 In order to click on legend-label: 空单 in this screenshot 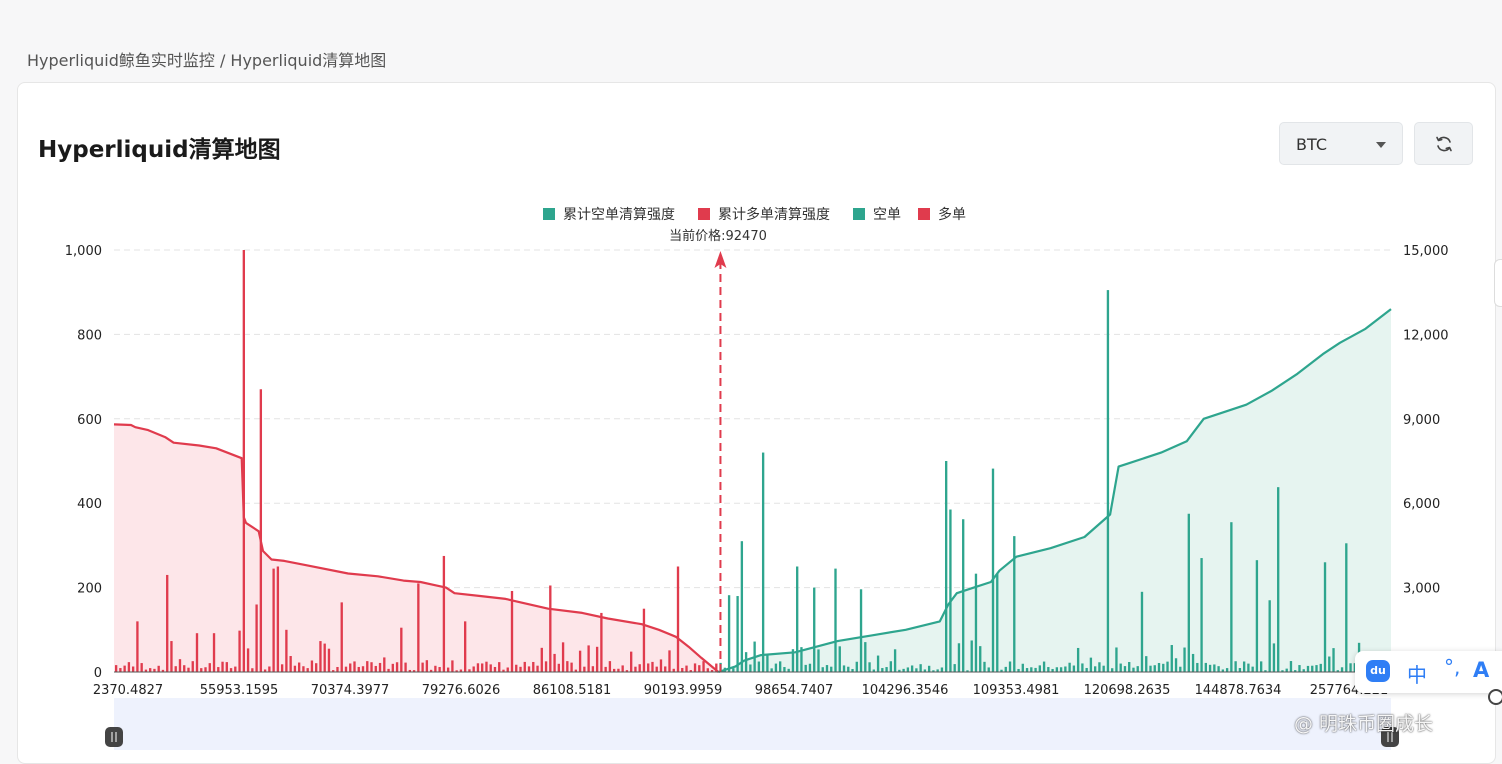, I will do `click(887, 215)`.